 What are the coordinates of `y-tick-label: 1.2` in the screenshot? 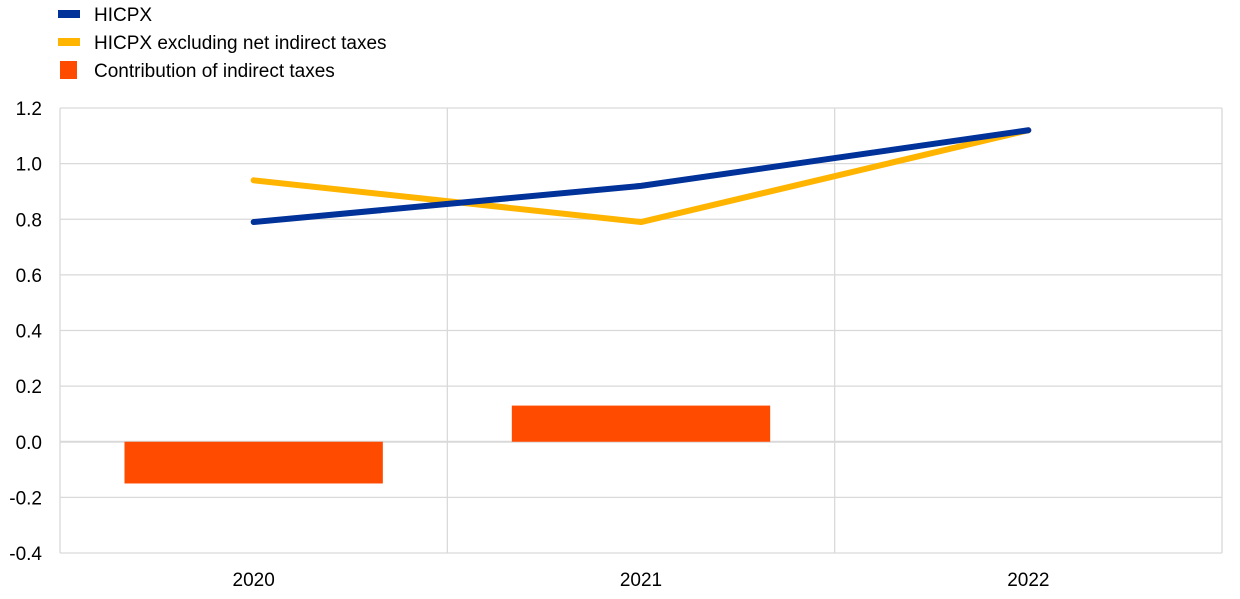 It's located at (29, 109).